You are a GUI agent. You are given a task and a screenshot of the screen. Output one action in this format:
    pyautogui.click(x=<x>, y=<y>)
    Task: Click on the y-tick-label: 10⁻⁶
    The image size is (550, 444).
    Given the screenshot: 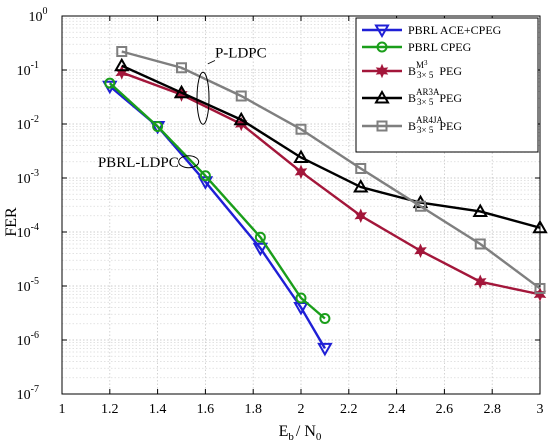 What is the action you would take?
    pyautogui.click(x=28, y=339)
    